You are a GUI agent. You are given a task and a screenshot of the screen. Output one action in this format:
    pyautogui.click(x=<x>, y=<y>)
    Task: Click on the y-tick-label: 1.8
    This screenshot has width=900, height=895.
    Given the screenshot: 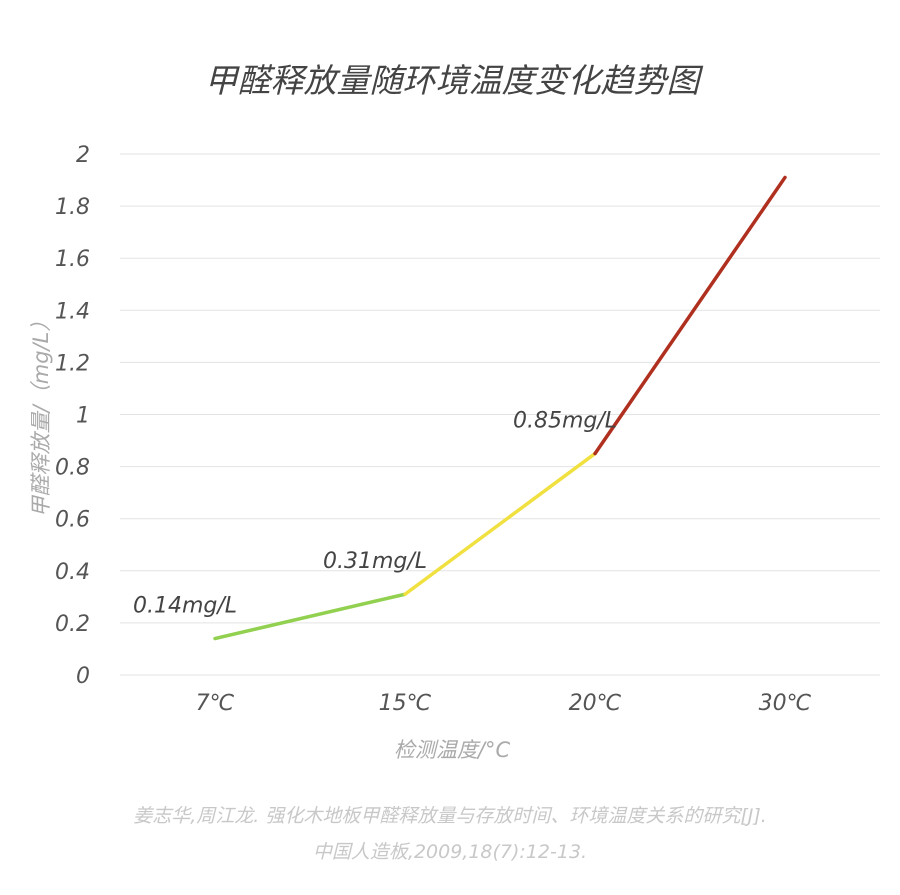 What is the action you would take?
    pyautogui.click(x=72, y=207)
    